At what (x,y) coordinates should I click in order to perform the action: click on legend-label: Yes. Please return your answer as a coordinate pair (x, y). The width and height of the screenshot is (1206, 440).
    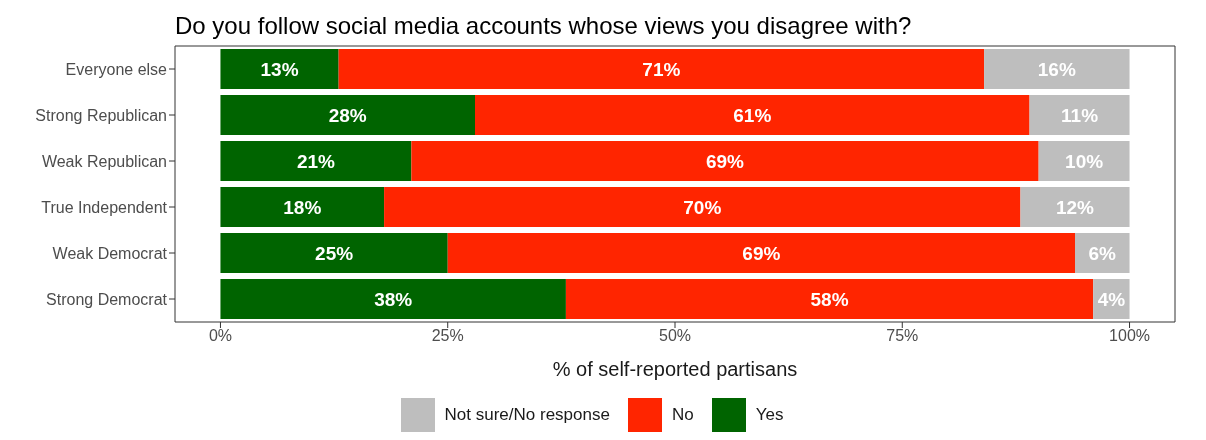
    Looking at the image, I should click on (769, 415).